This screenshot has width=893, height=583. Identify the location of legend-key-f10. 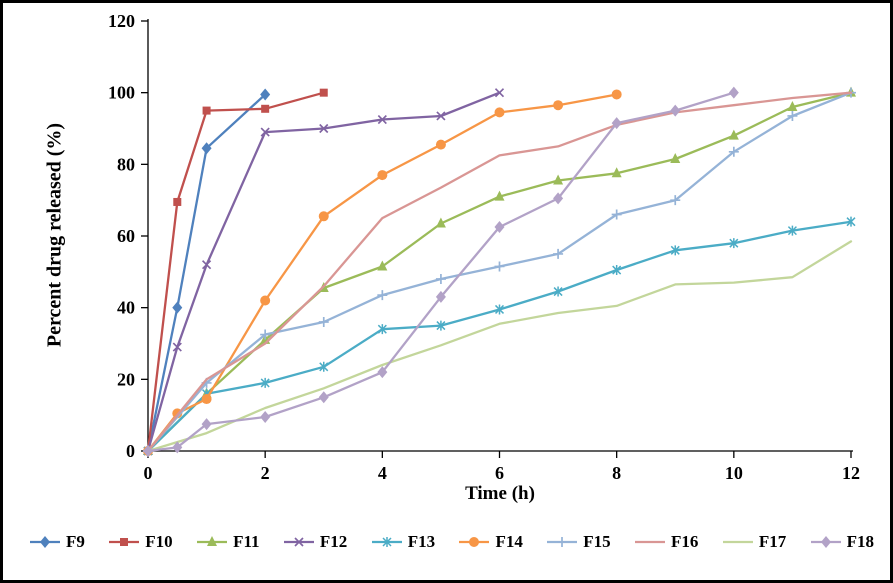
(124, 542).